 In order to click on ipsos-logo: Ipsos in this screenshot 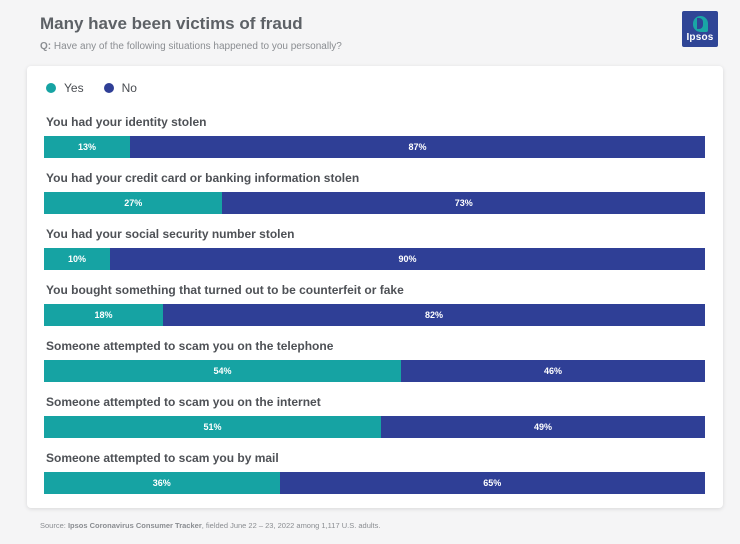, I will do `click(700, 29)`.